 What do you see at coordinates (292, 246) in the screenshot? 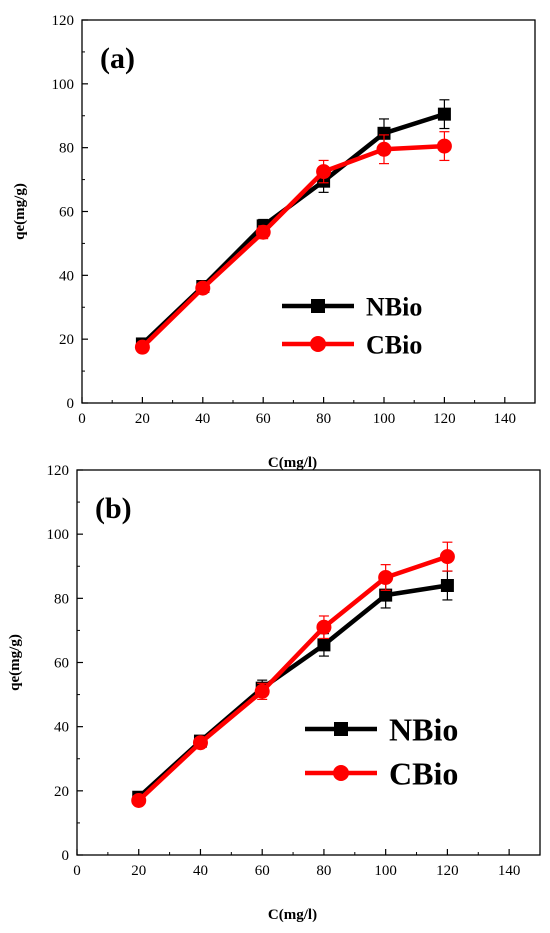
I see `series-line` at bounding box center [292, 246].